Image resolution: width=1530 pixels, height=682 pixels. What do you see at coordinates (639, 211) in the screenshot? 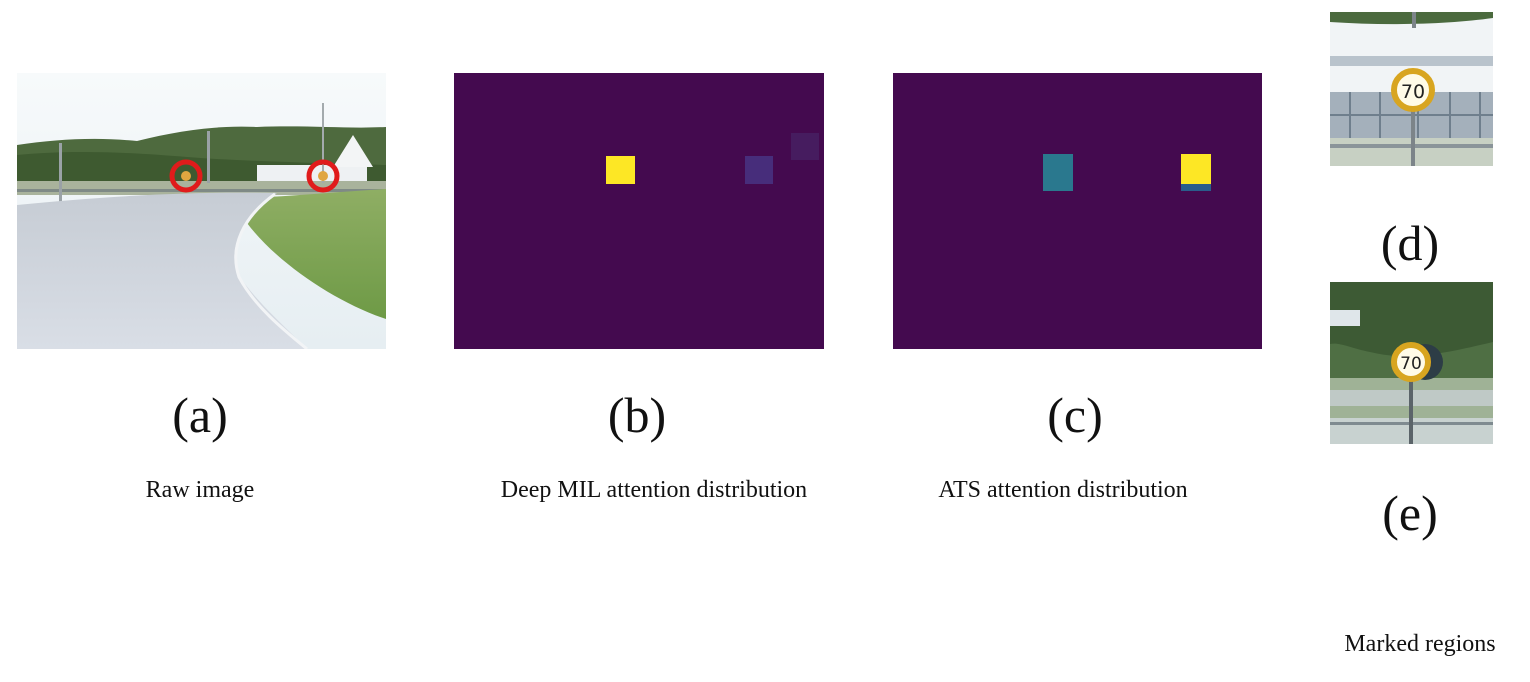
I see `deep-mil-heatmap` at bounding box center [639, 211].